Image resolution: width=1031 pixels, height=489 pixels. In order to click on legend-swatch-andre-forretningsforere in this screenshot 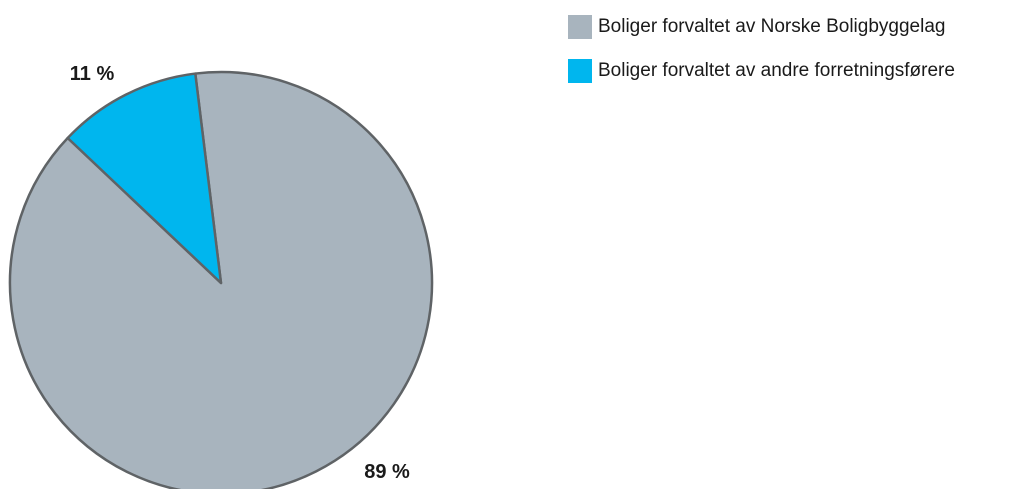, I will do `click(580, 71)`.